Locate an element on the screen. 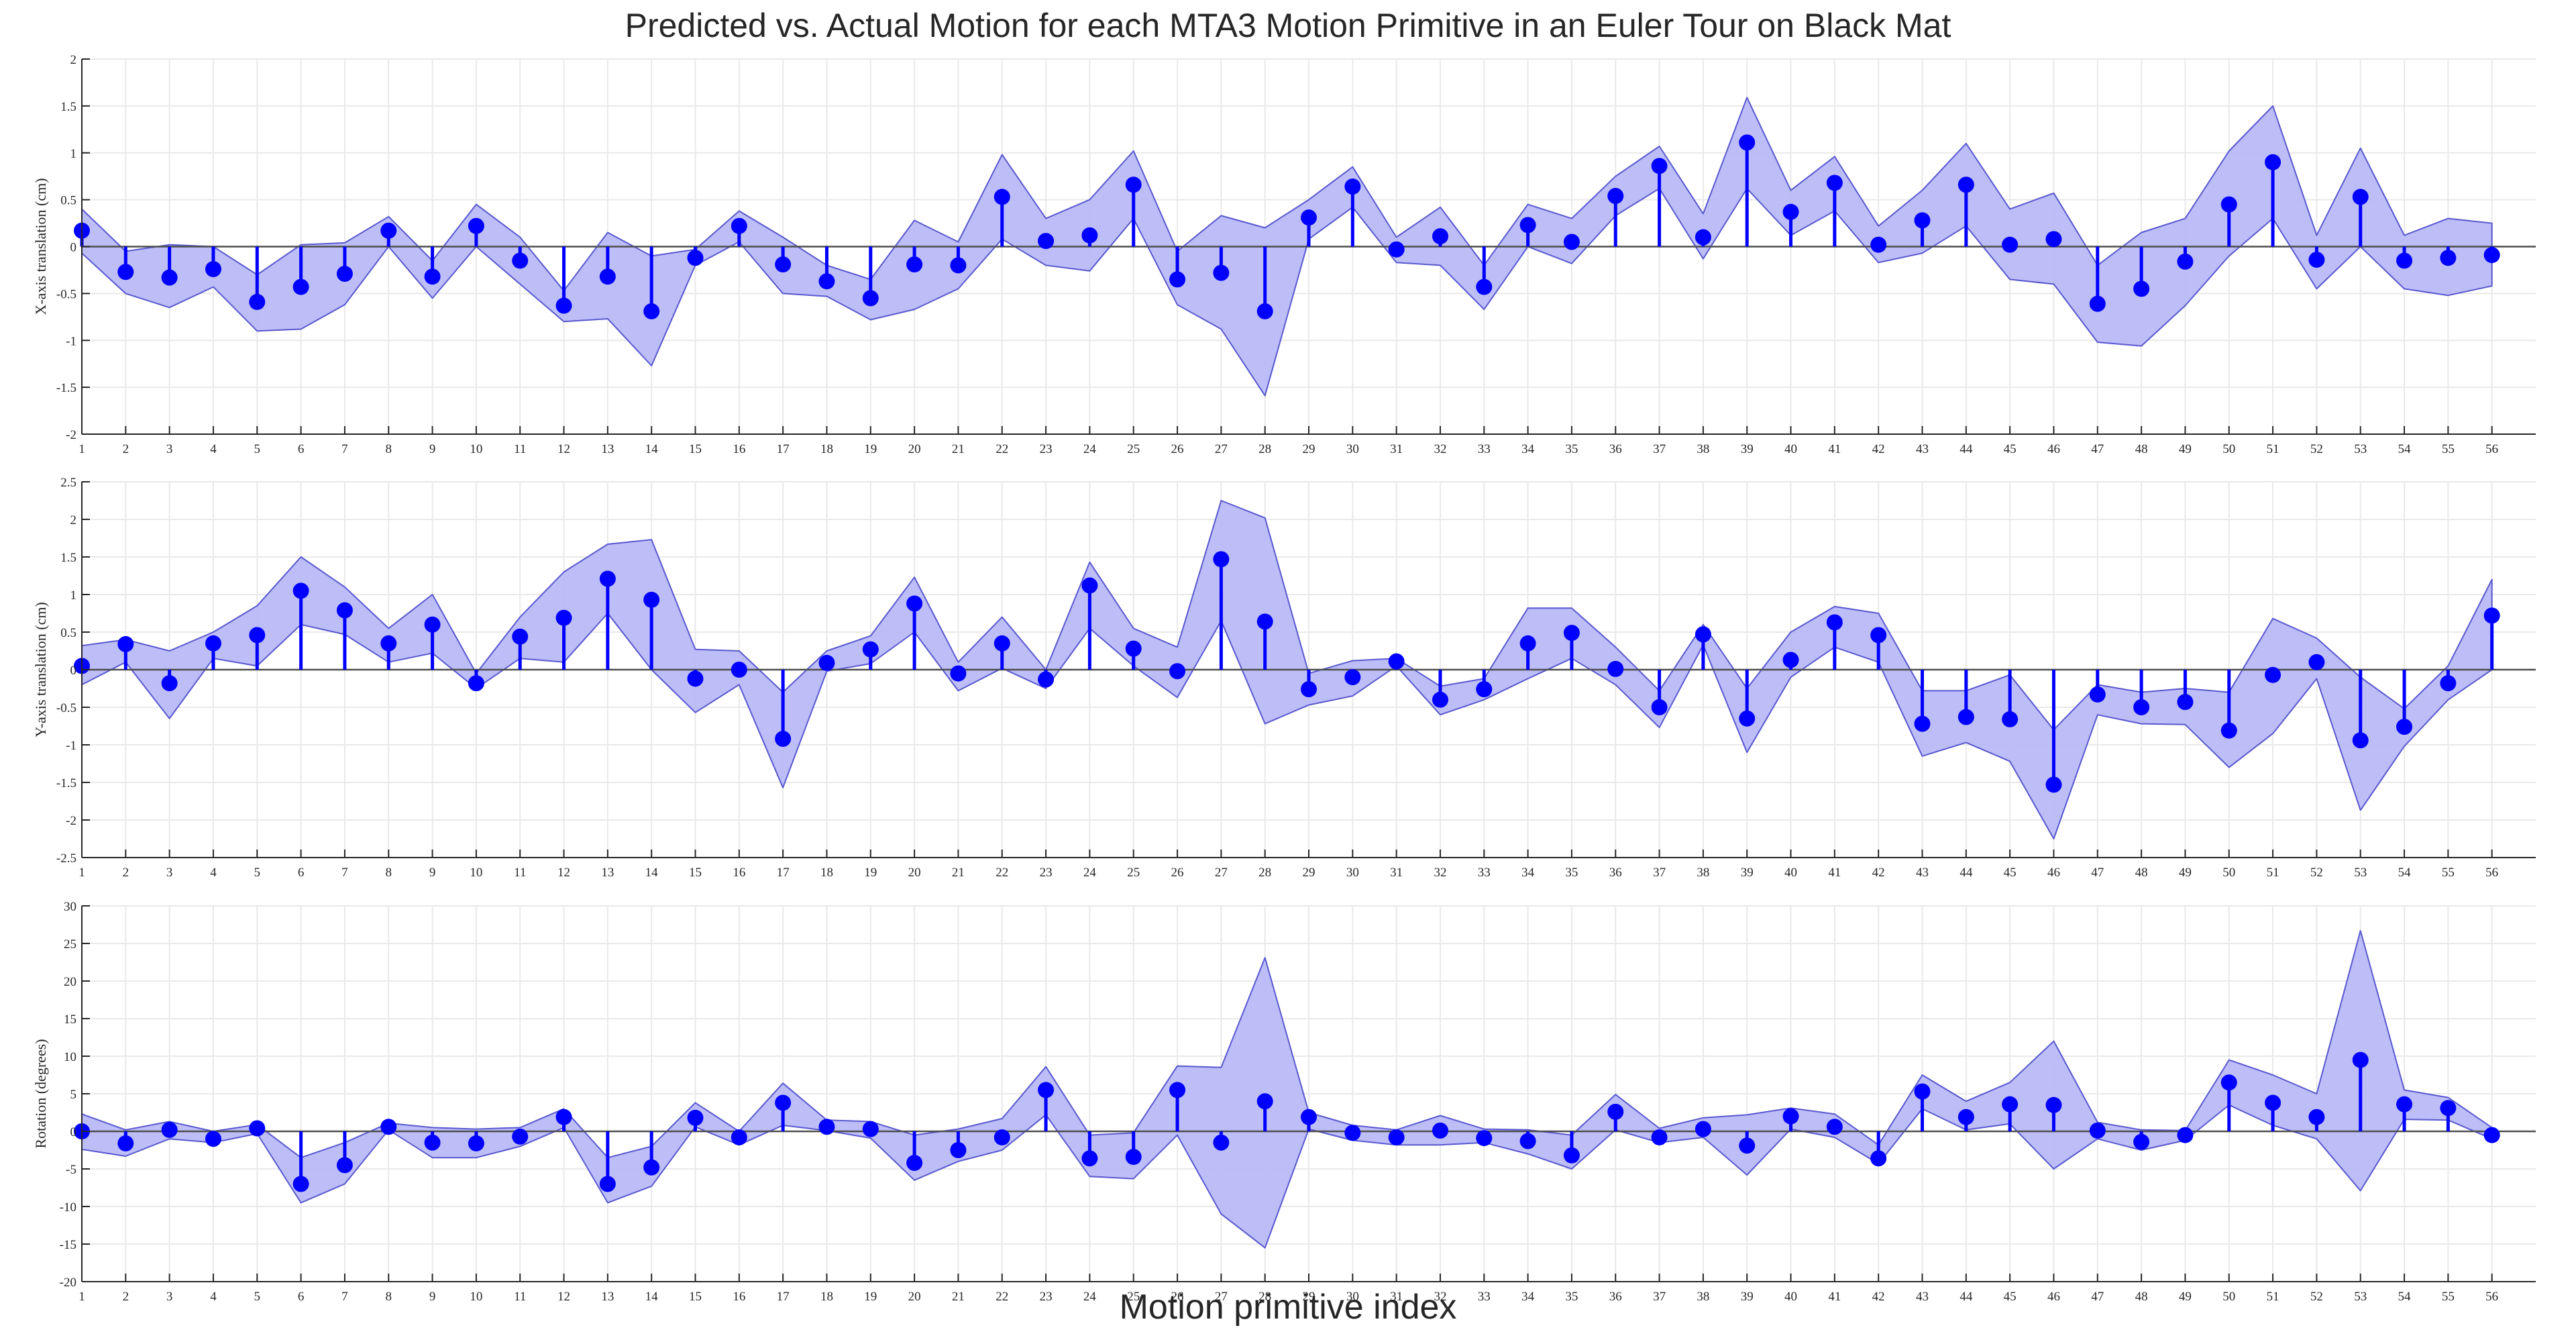 This screenshot has width=2576, height=1336. x-tick-label: 49 is located at coordinates (2185, 1297).